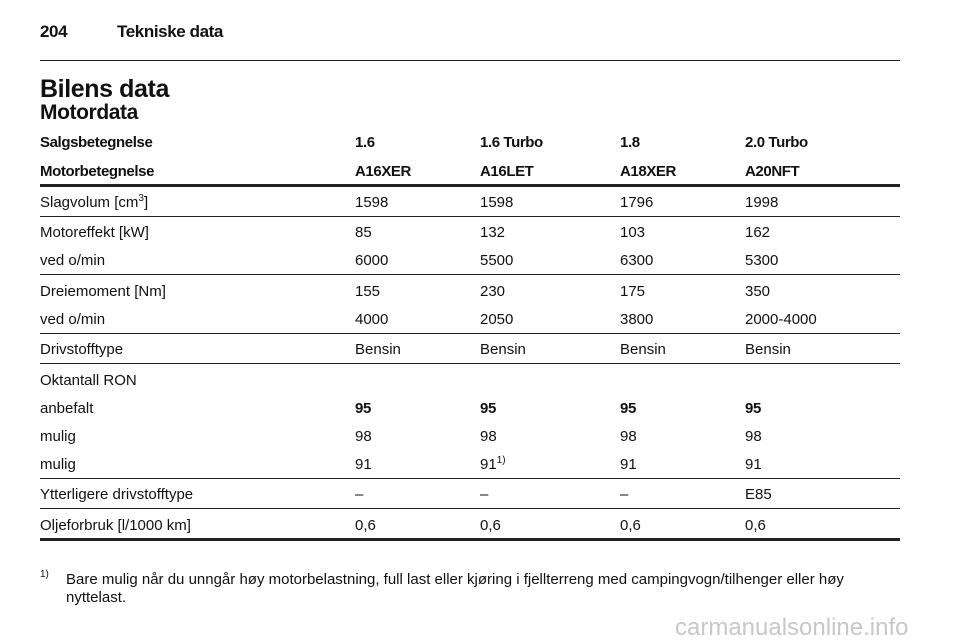 The width and height of the screenshot is (960, 642). I want to click on subtitle: Motordata, so click(89, 112).